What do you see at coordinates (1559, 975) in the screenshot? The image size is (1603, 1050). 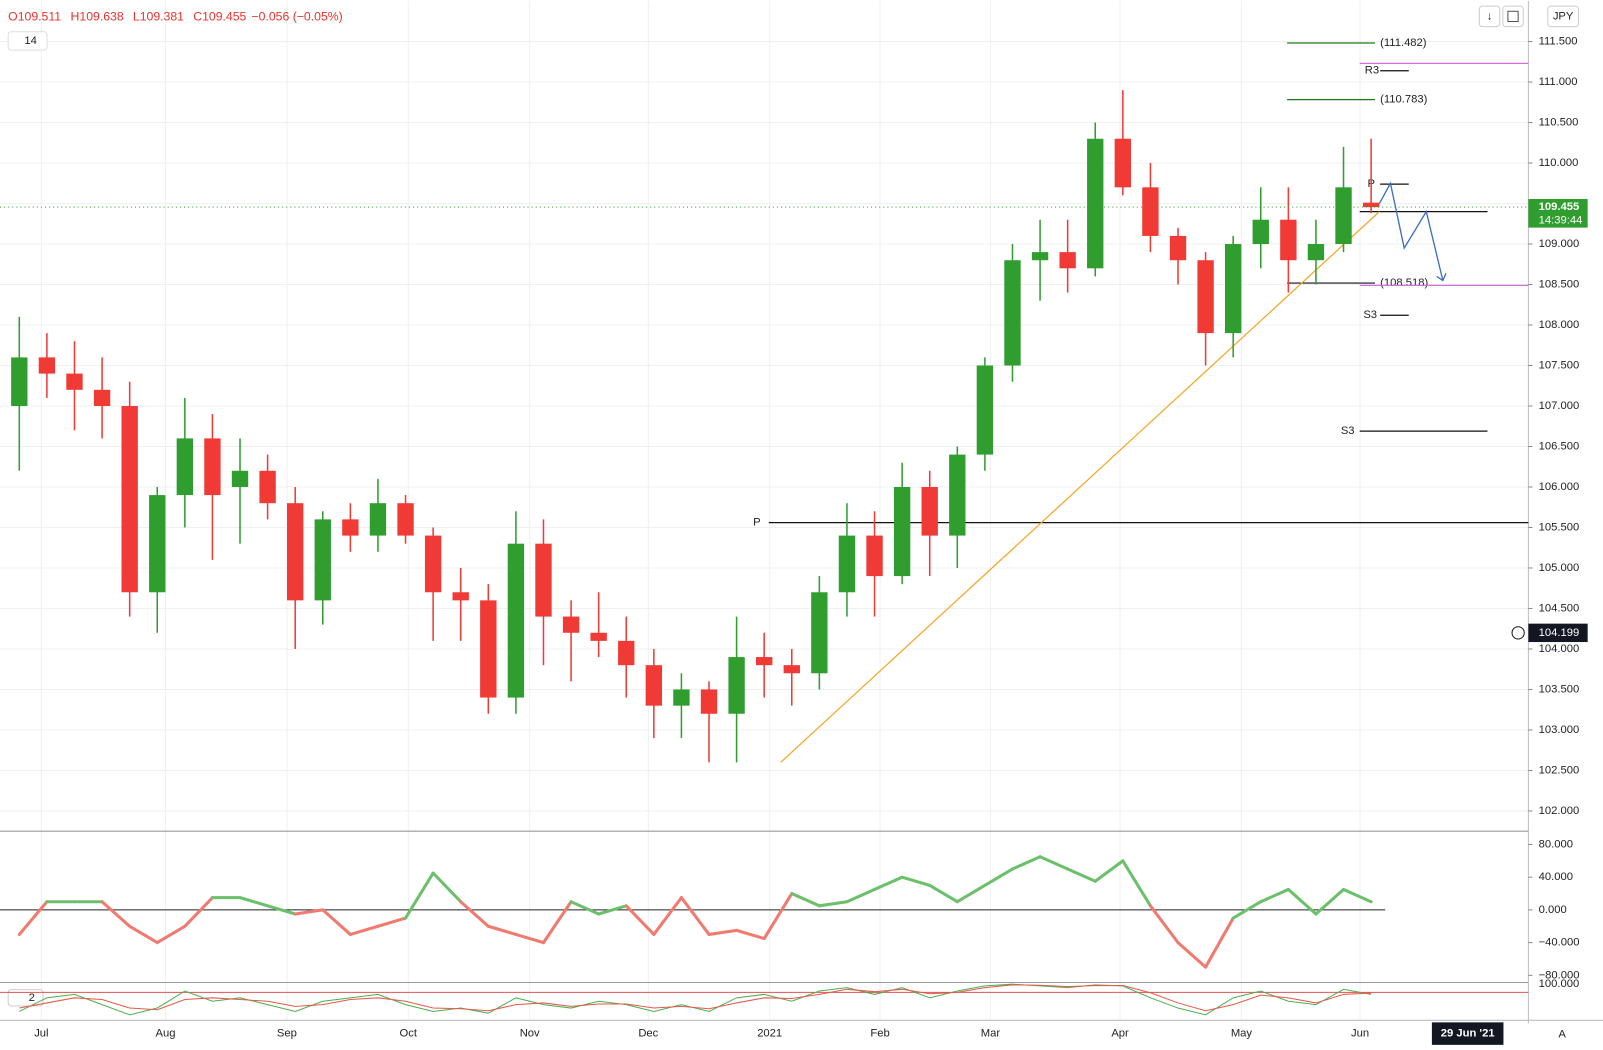 I see `y-tick-label: −80.000` at bounding box center [1559, 975].